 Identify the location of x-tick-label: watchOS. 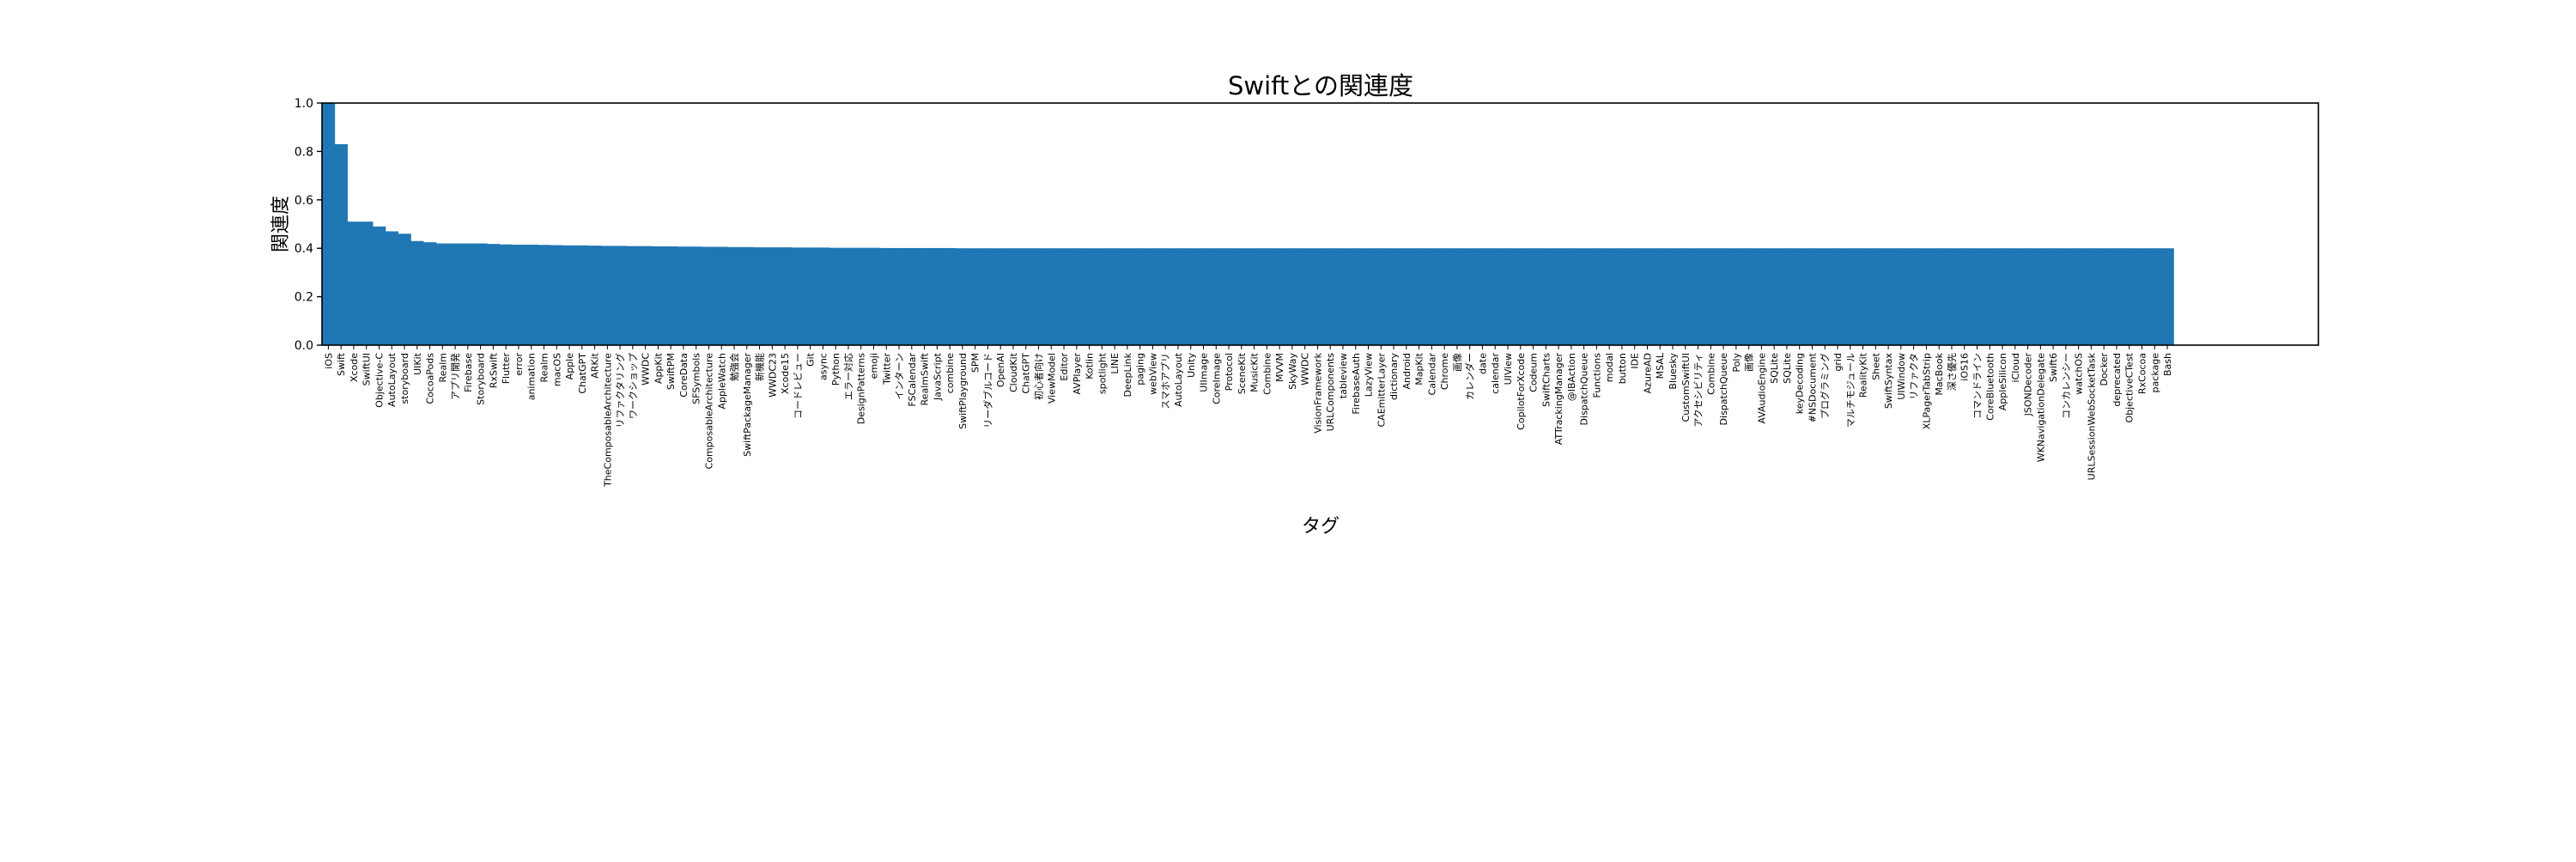
(2079, 374).